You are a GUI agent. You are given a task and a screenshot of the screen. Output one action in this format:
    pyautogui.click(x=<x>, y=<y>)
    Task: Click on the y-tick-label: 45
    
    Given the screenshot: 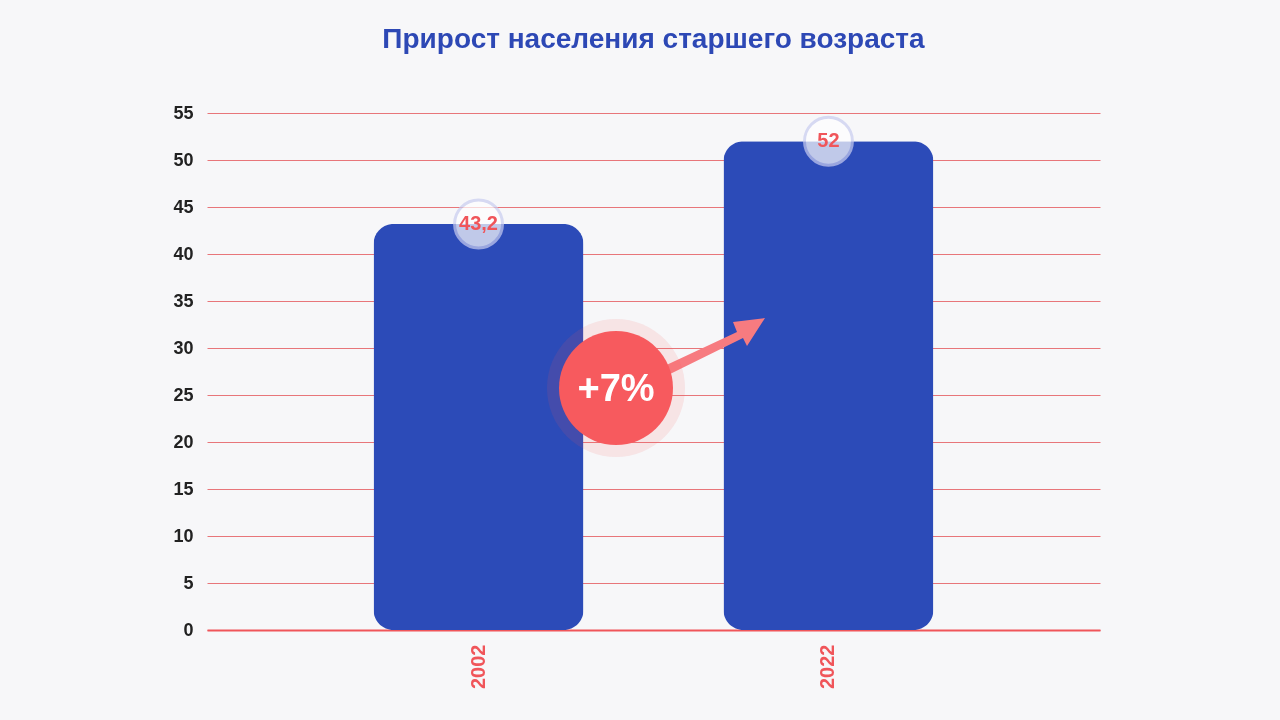 What is the action you would take?
    pyautogui.click(x=183, y=206)
    